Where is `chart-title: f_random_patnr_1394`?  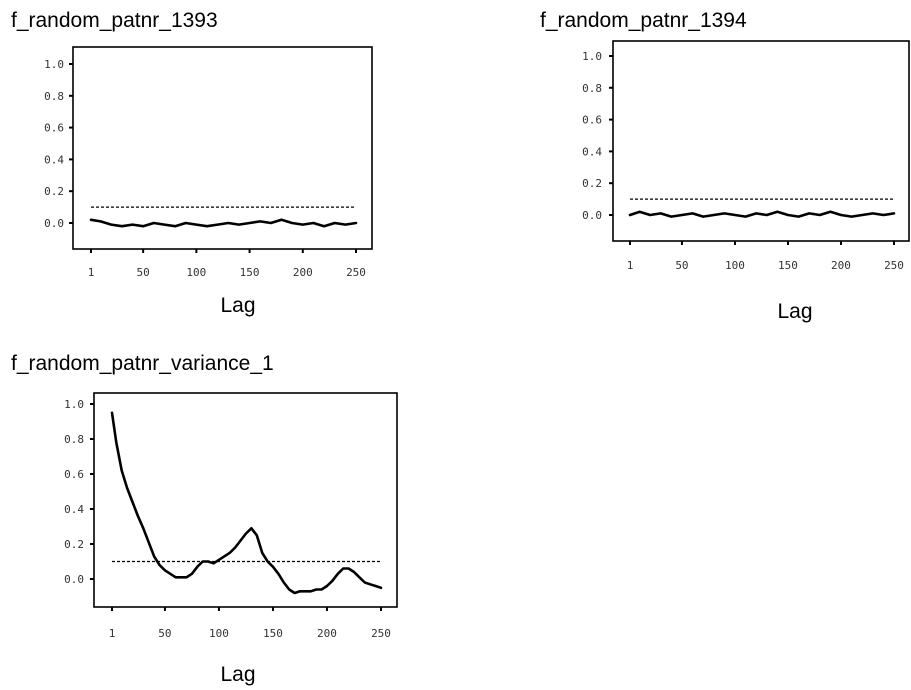 chart-title: f_random_patnr_1394 is located at coordinates (643, 20).